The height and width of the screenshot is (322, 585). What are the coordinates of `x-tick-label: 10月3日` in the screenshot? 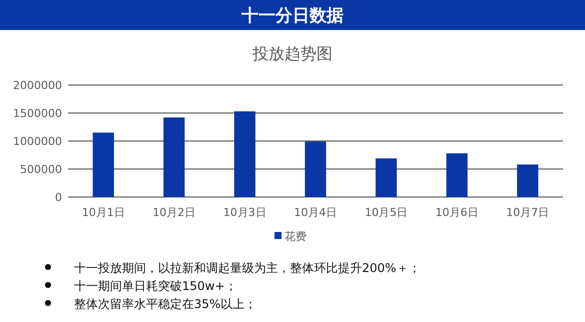 It's located at (244, 212).